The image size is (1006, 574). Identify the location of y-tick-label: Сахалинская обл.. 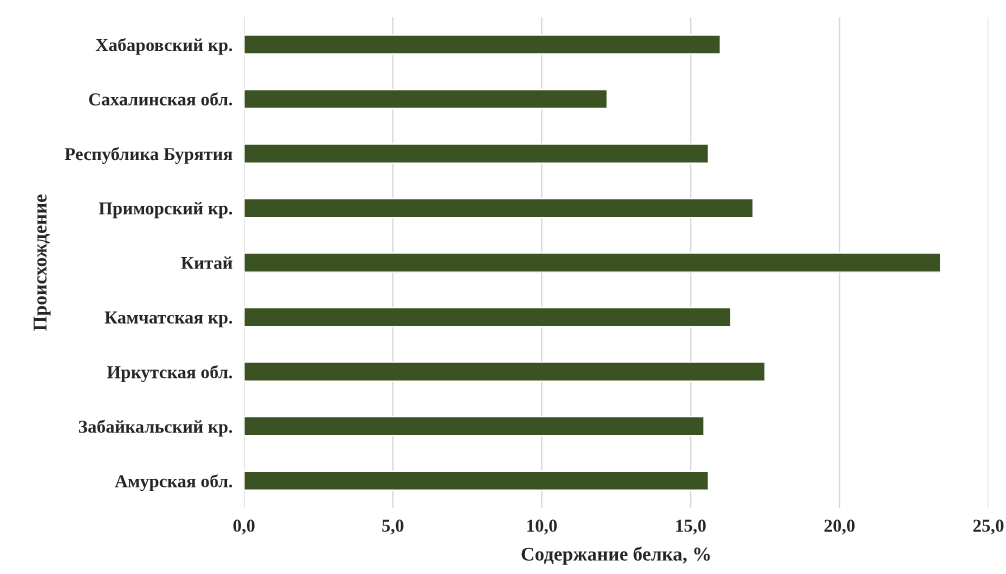
(161, 99).